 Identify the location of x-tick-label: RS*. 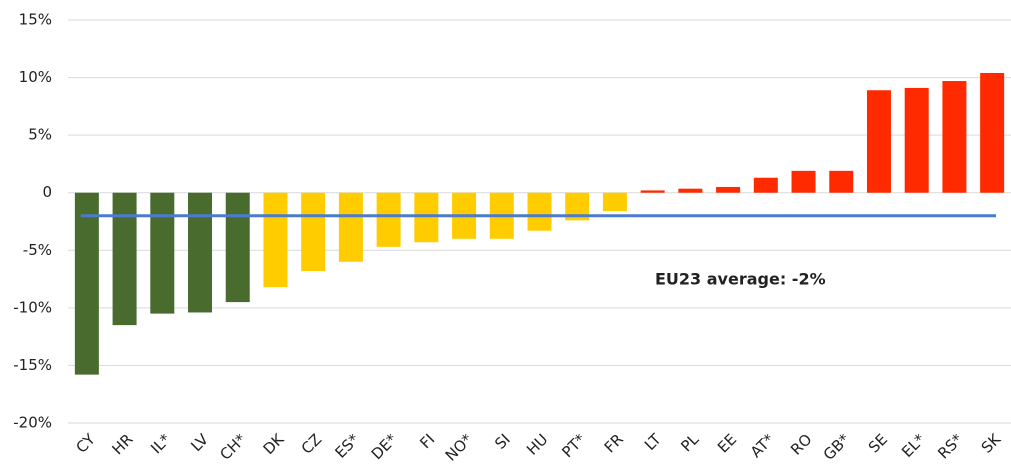
(950, 446).